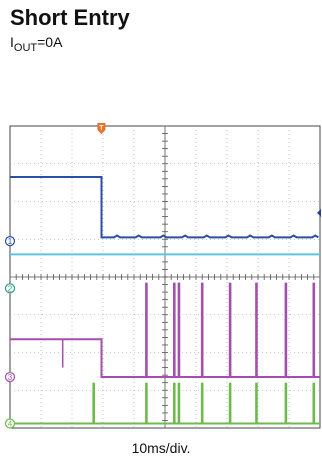 Image resolution: width=322 pixels, height=470 pixels. Describe the element at coordinates (12, 42) in the screenshot. I see `subtitle-prefix: I` at that location.